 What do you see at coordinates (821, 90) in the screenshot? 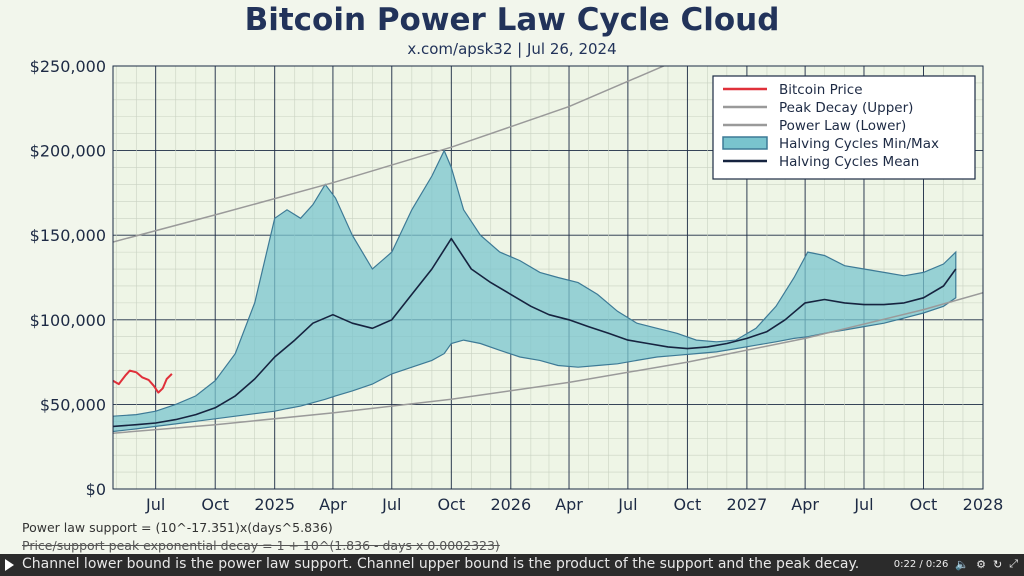
I see `legend-label: Bitcoin Price` at bounding box center [821, 90].